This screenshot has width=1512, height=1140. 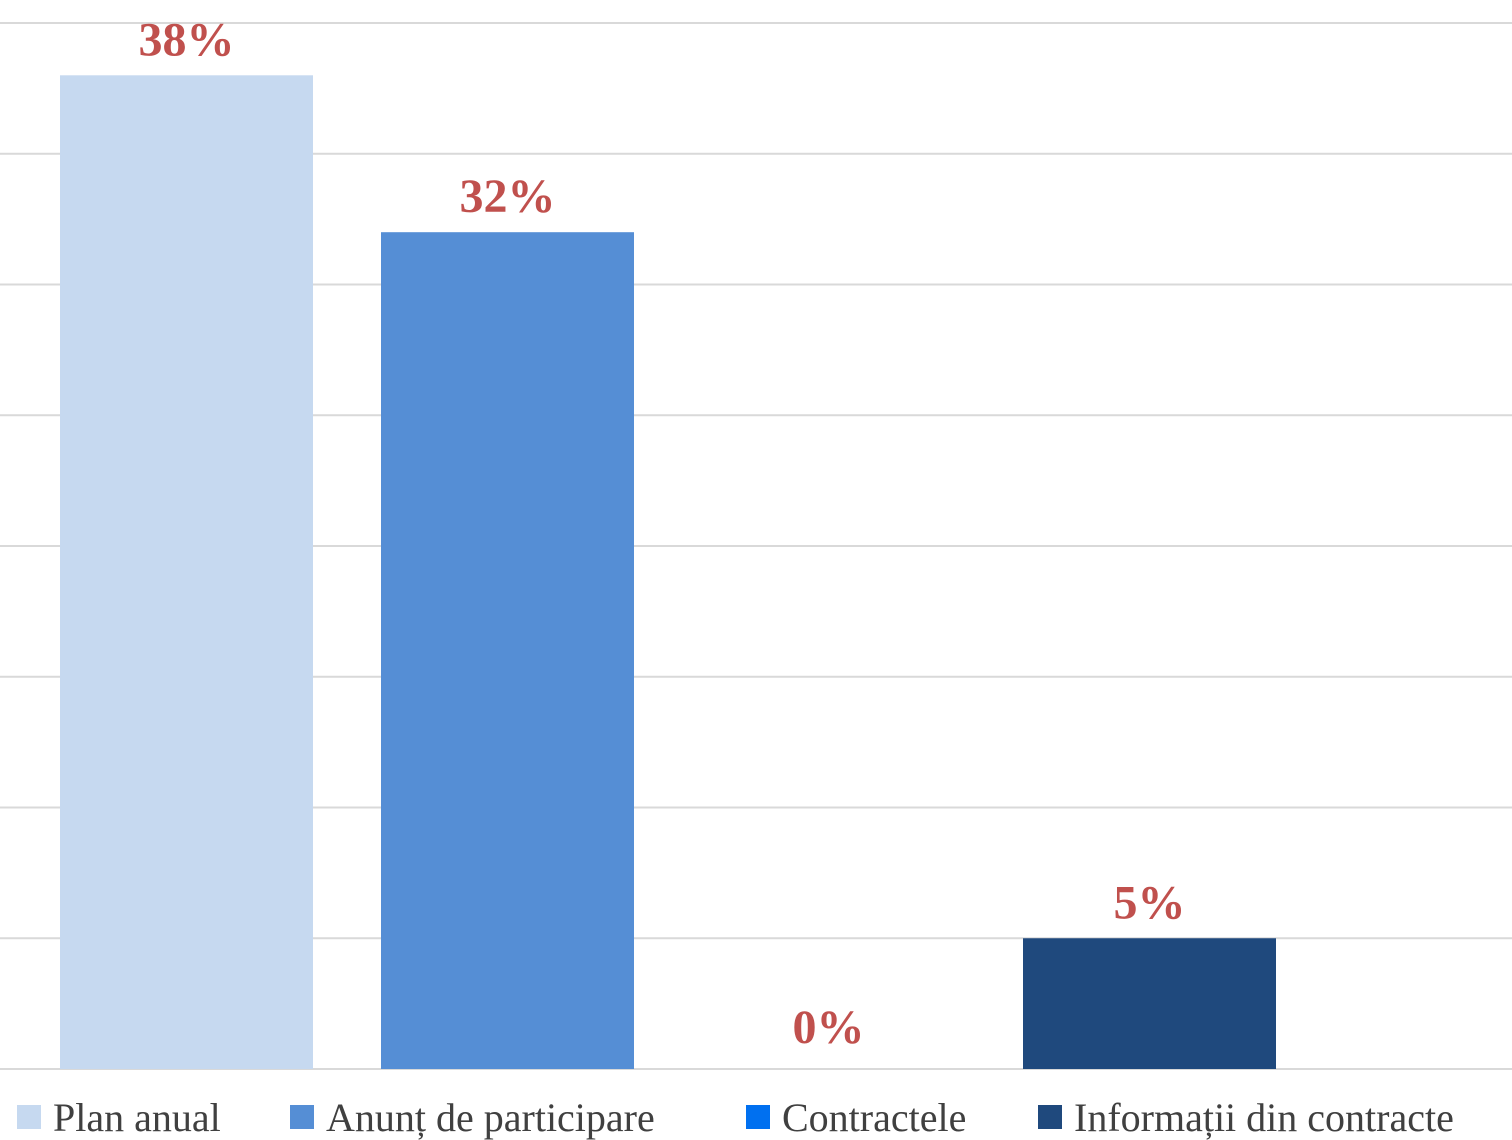 What do you see at coordinates (508, 196) in the screenshot?
I see `data-label-2: 32%` at bounding box center [508, 196].